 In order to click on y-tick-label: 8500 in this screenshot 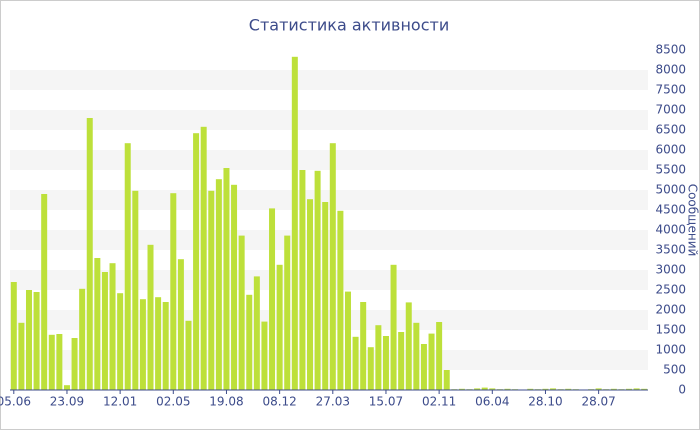, I will do `click(670, 50)`.